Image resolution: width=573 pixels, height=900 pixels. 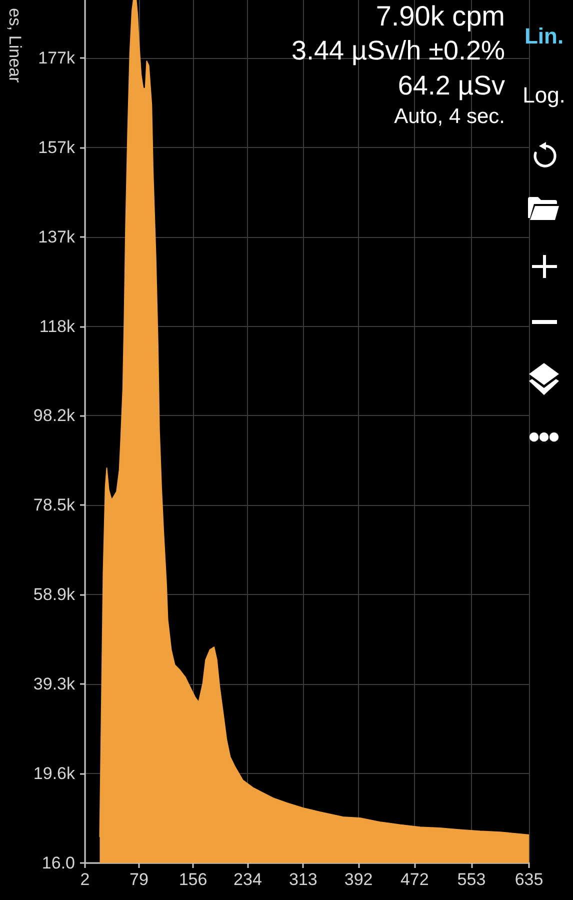 What do you see at coordinates (15, 45) in the screenshot?
I see `y-axis-title: es, Linear` at bounding box center [15, 45].